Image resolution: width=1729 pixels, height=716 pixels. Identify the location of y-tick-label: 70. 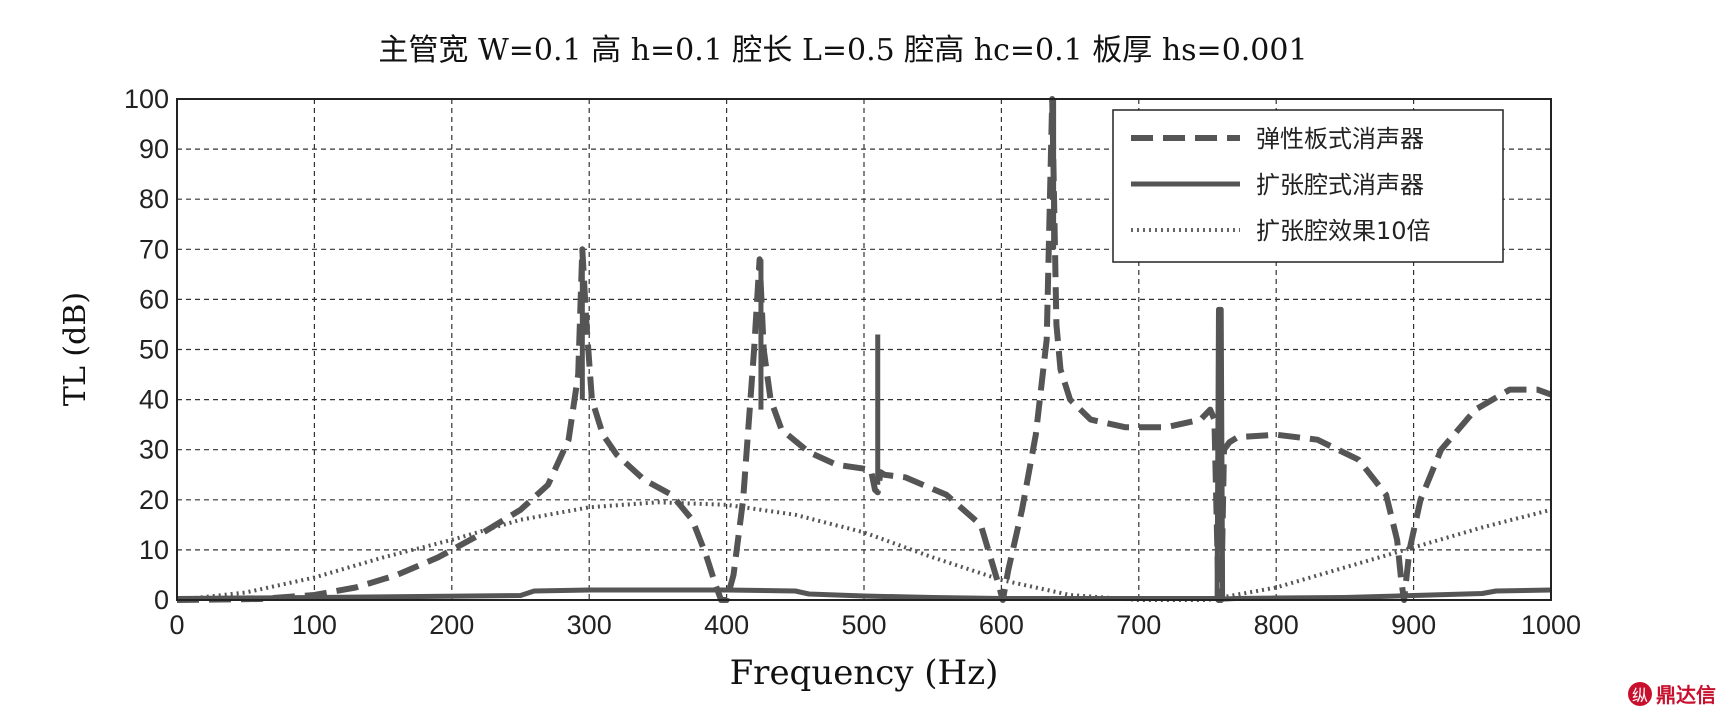
(154, 249).